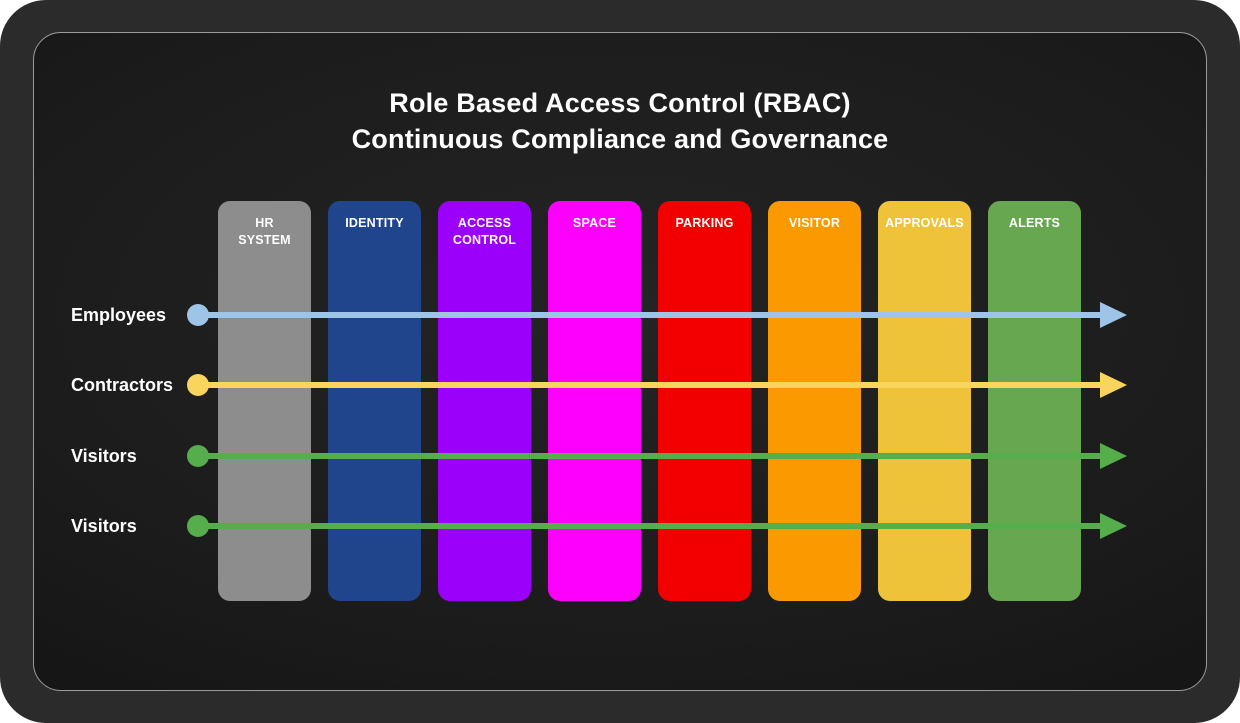 The width and height of the screenshot is (1240, 723). Describe the element at coordinates (122, 385) in the screenshot. I see `lane-label: Contractors` at that location.